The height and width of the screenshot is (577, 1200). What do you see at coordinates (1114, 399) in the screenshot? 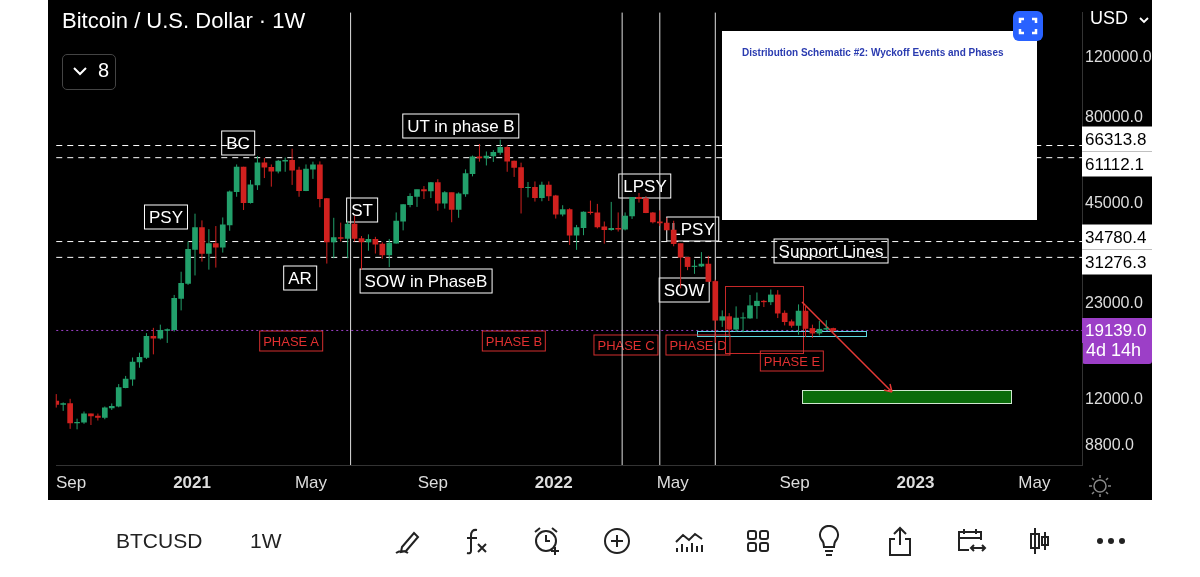
I see `y-tick-label: 12000.0` at bounding box center [1114, 399].